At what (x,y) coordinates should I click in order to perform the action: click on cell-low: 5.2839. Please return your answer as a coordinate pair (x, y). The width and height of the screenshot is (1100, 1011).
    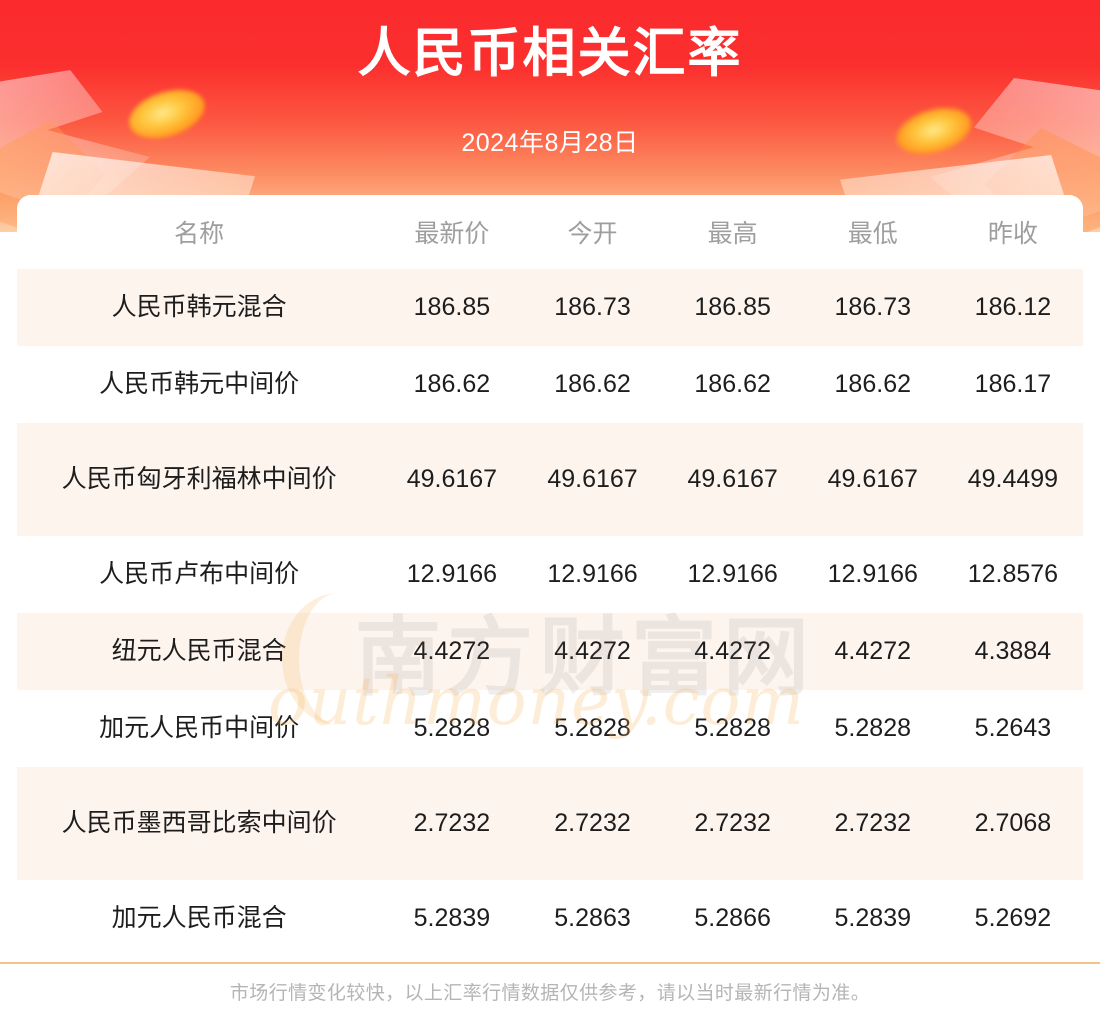
    Looking at the image, I should click on (872, 918).